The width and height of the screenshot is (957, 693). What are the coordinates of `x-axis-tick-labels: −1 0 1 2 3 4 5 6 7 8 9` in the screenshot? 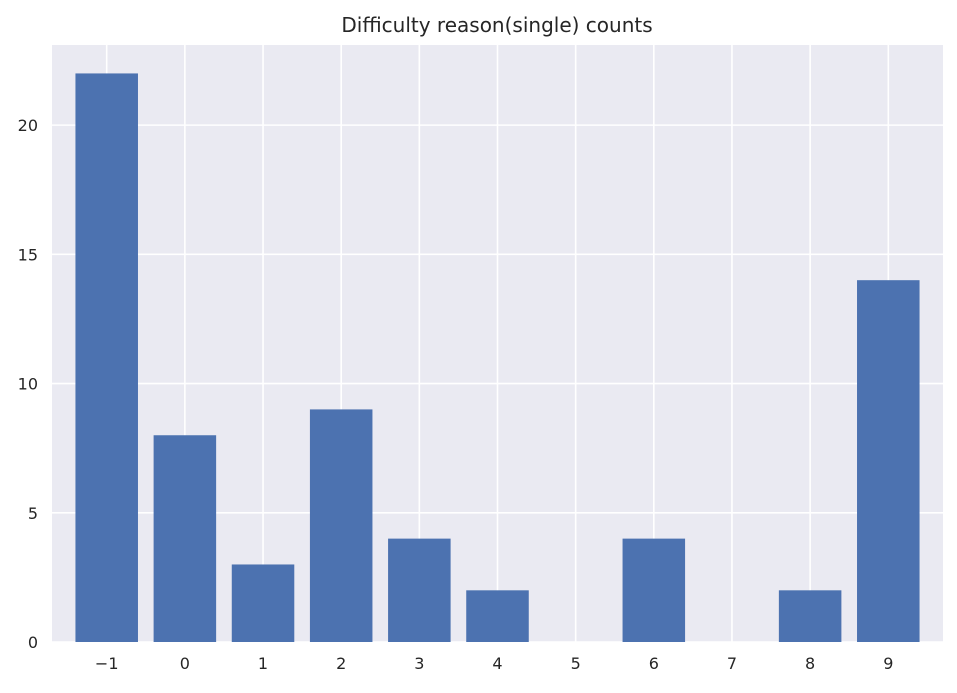 It's located at (494, 663).